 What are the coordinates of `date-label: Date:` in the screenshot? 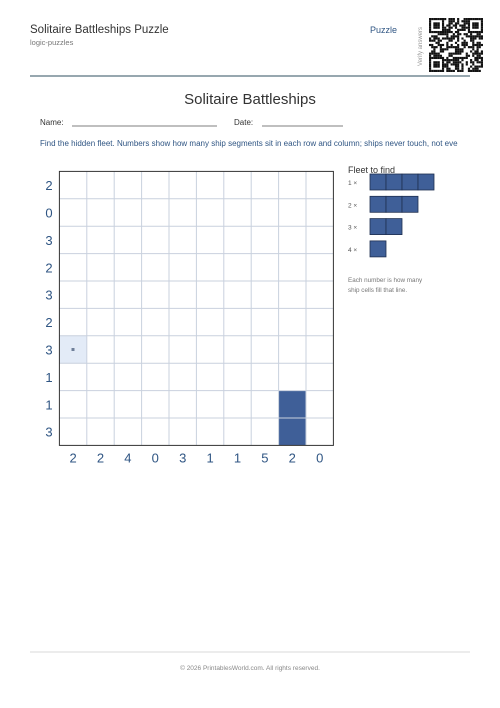 It's located at (243, 122).